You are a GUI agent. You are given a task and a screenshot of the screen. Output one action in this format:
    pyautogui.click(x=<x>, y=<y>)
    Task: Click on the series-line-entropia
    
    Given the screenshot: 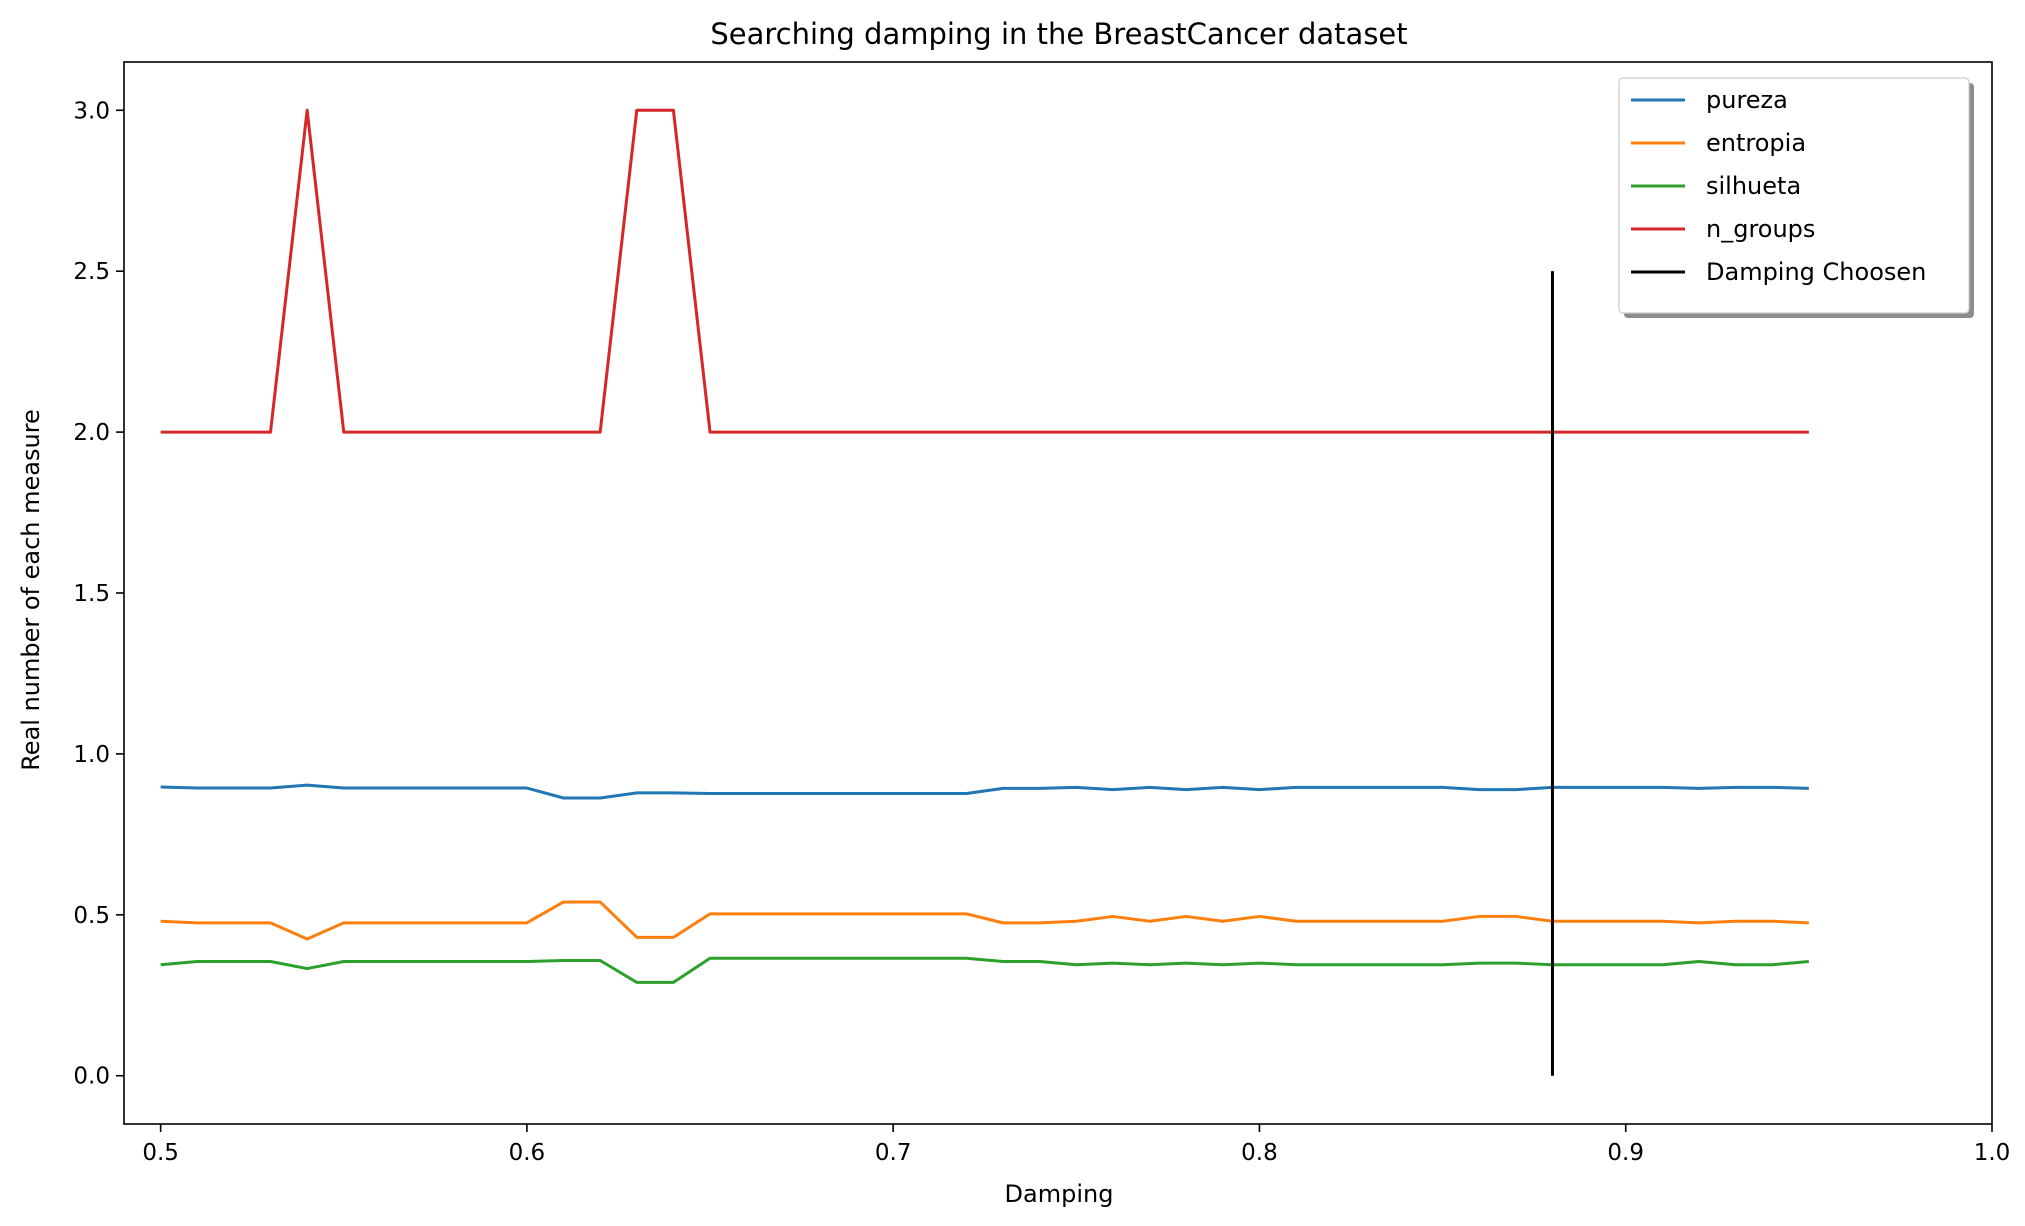 What is the action you would take?
    pyautogui.click(x=984, y=920)
    